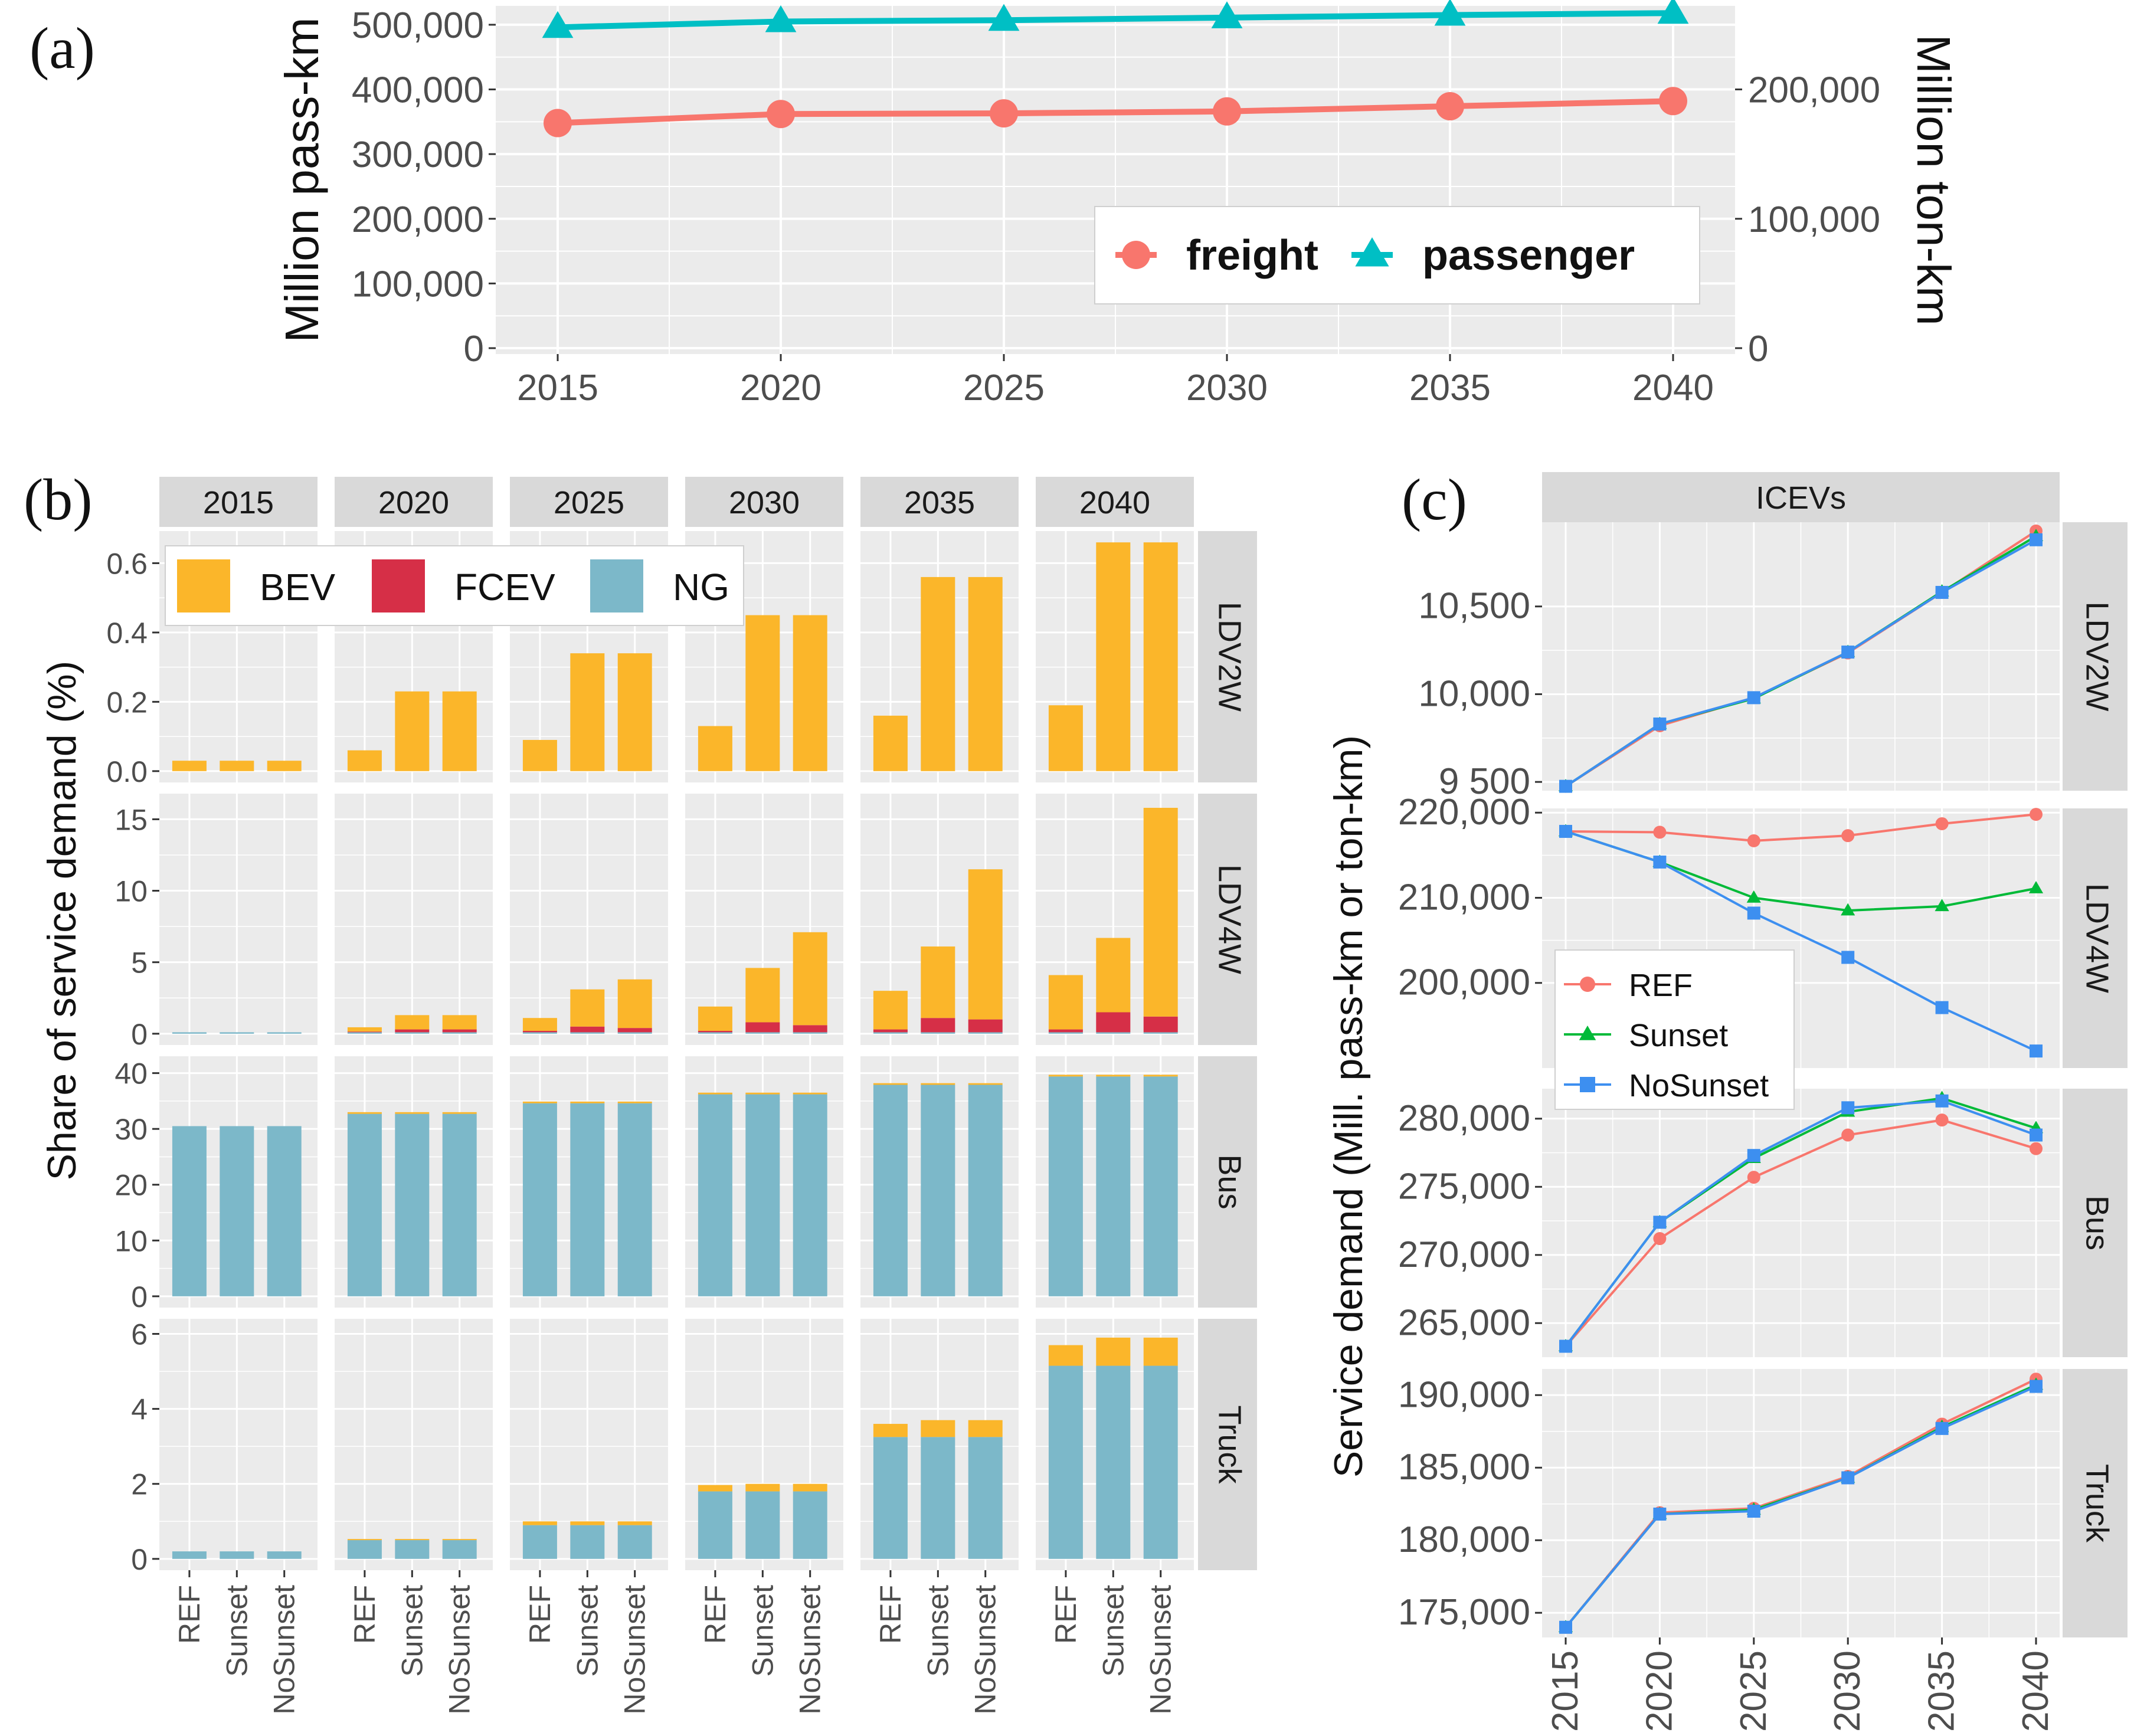  Describe the element at coordinates (1587, 1033) in the screenshot. I see `legend-key-Sunset` at that location.